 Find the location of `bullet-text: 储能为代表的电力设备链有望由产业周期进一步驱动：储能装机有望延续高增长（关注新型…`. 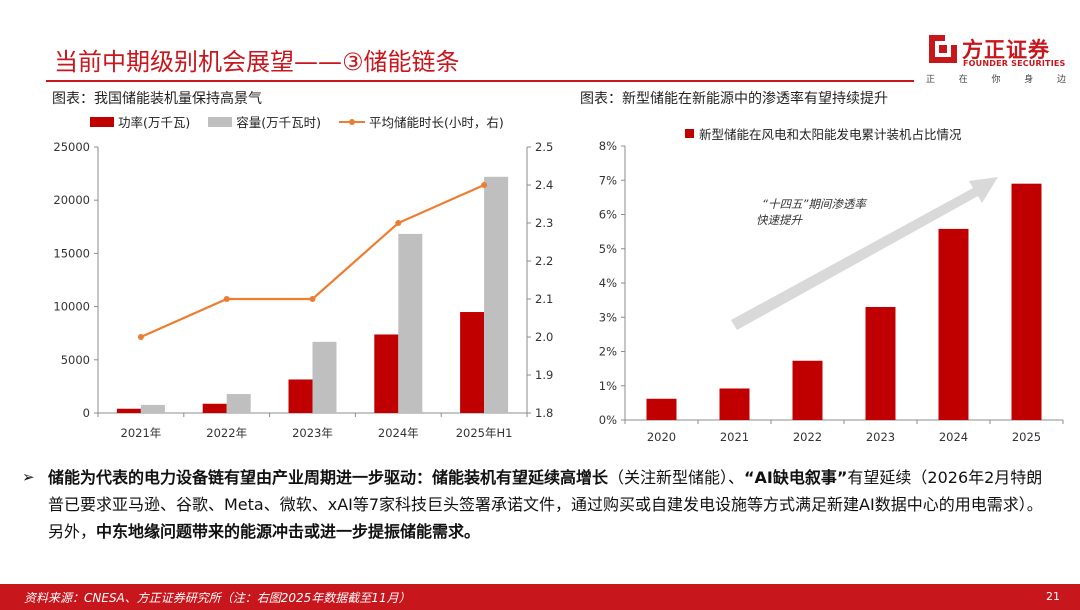

bullet-text: 储能为代表的电力设备链有望由产业周期进一步驱动：储能装机有望延续高增长（关注新型… is located at coordinates (548, 504).